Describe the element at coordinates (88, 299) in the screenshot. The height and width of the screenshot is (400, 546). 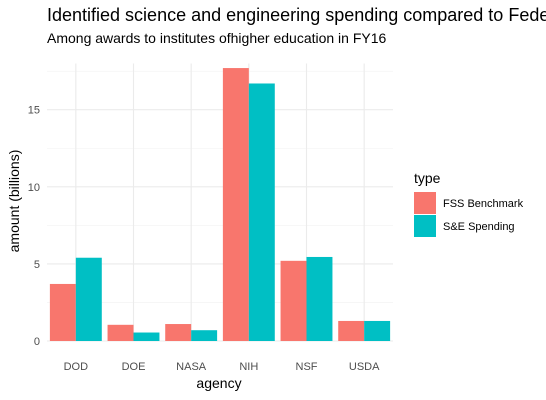
I see `bar-dod-s-e-spending` at that location.